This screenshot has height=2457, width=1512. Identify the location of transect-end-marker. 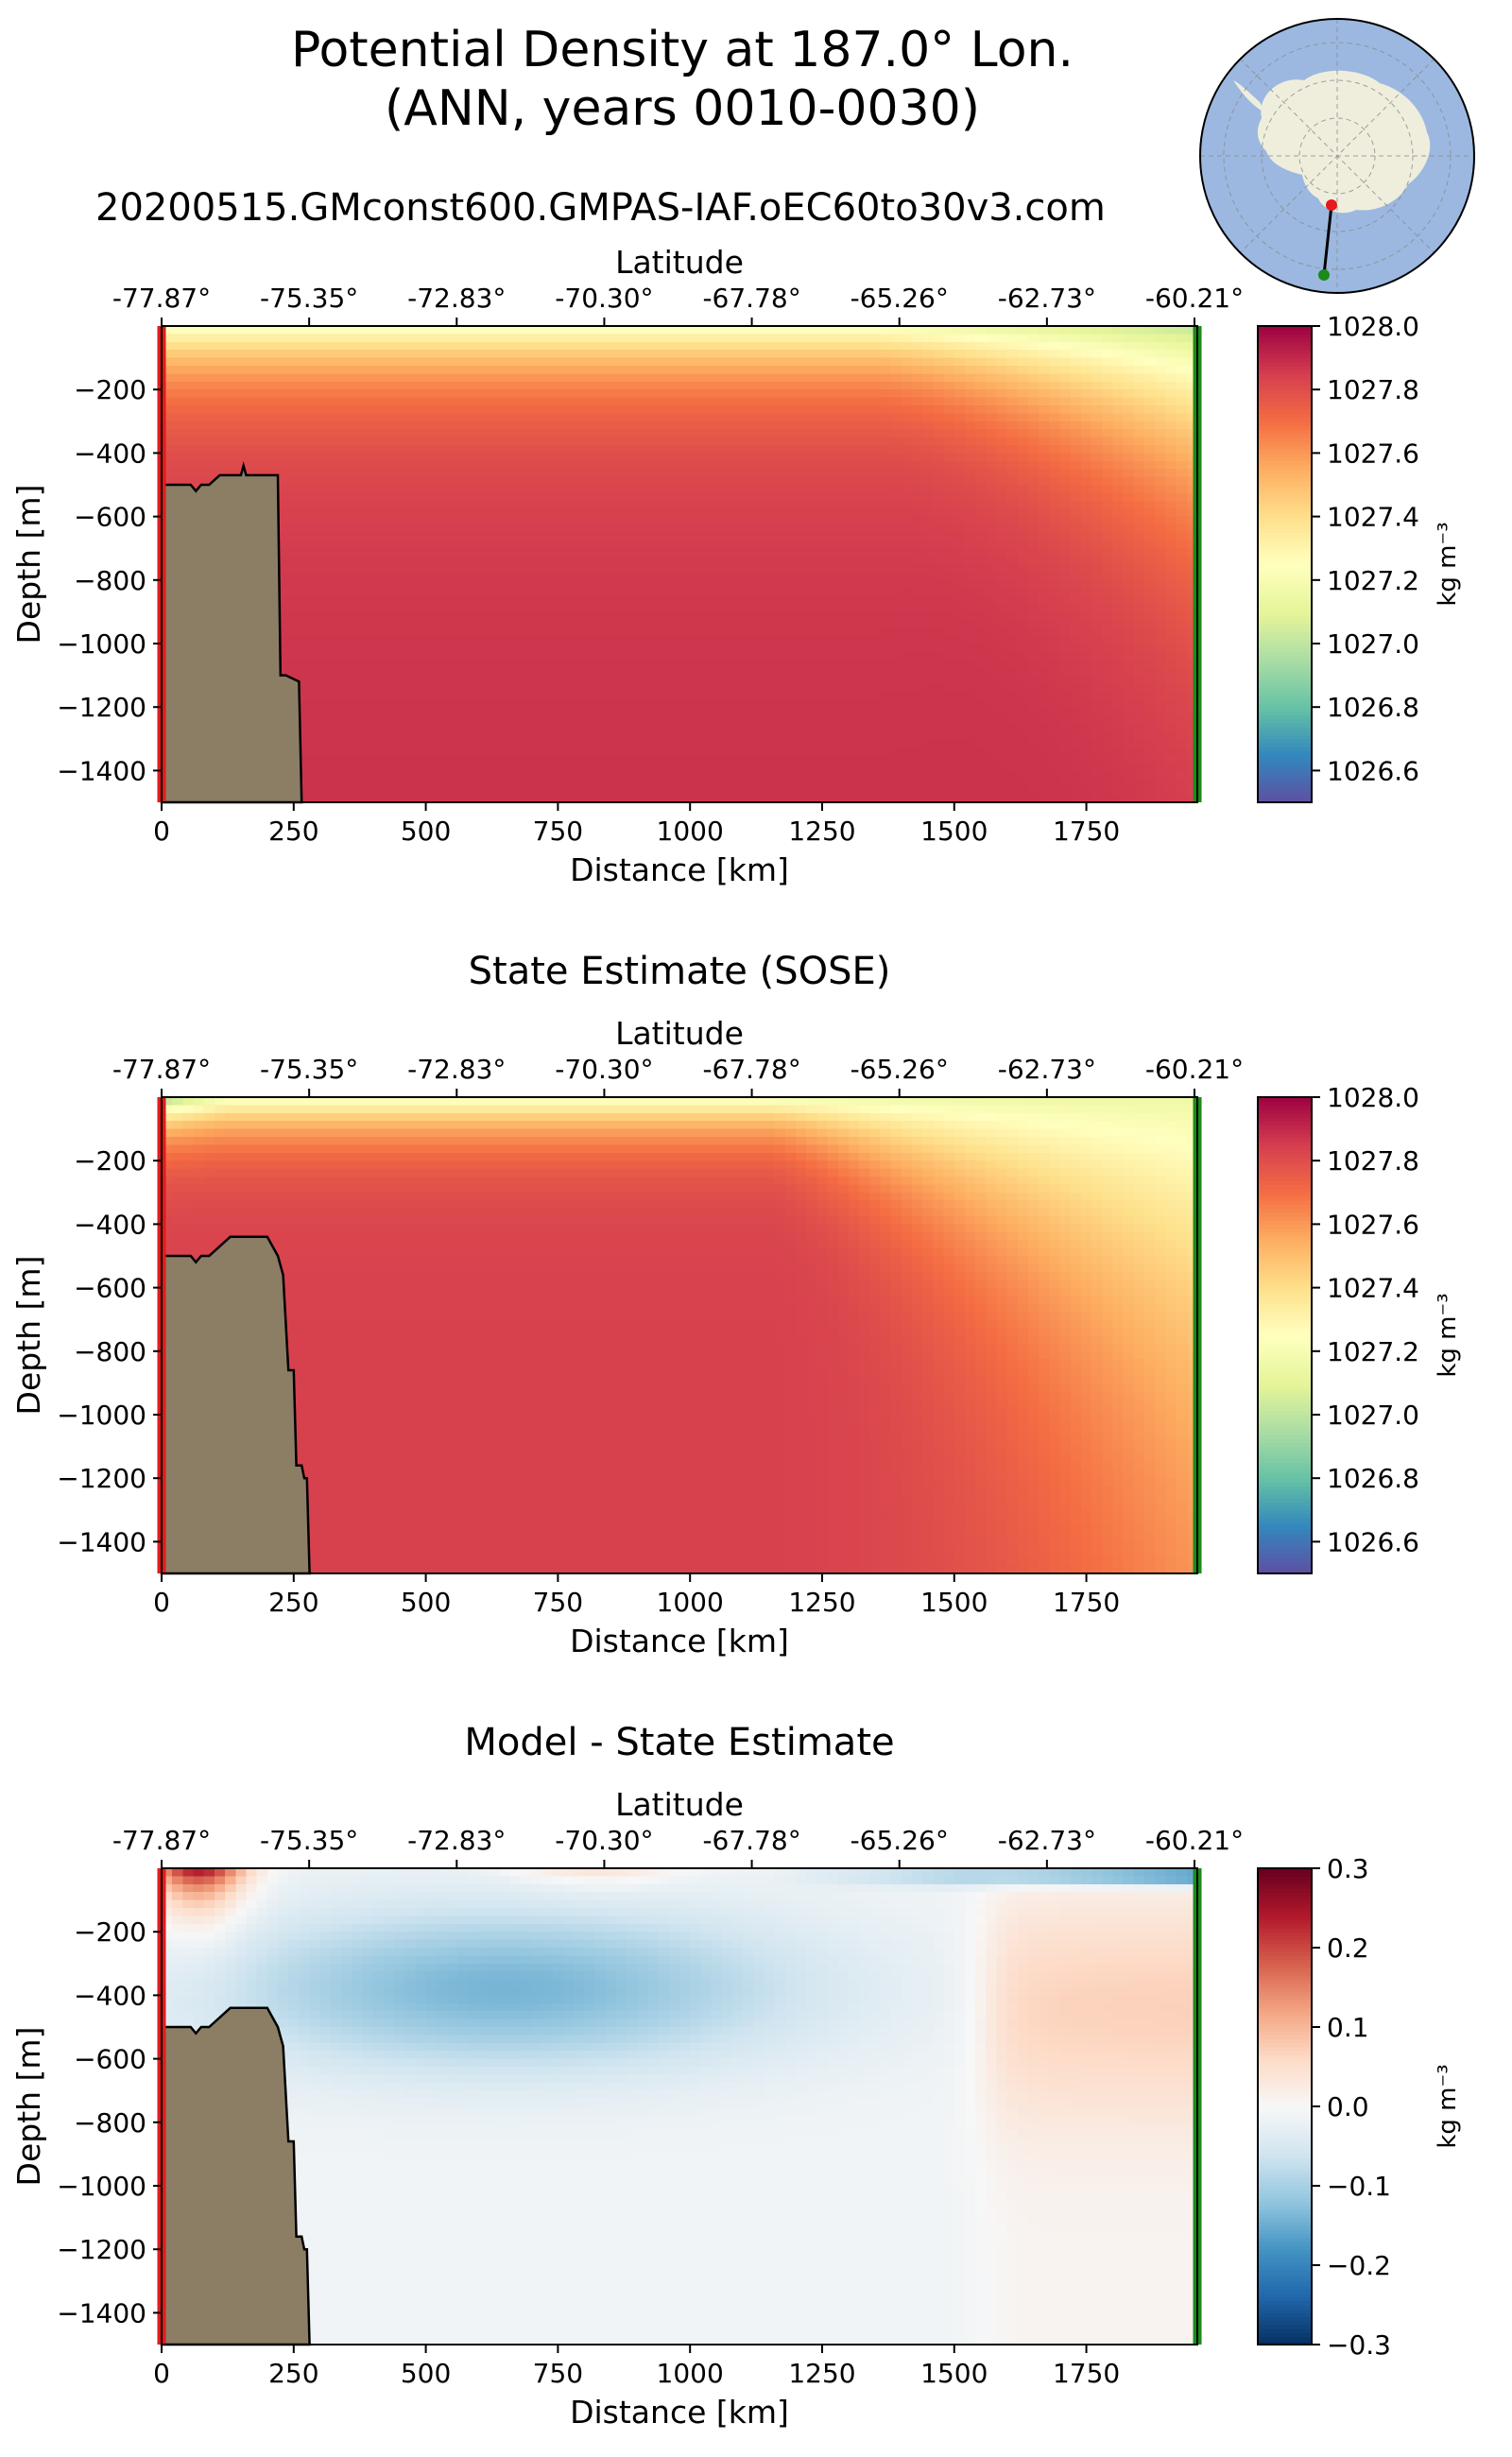
(1324, 275).